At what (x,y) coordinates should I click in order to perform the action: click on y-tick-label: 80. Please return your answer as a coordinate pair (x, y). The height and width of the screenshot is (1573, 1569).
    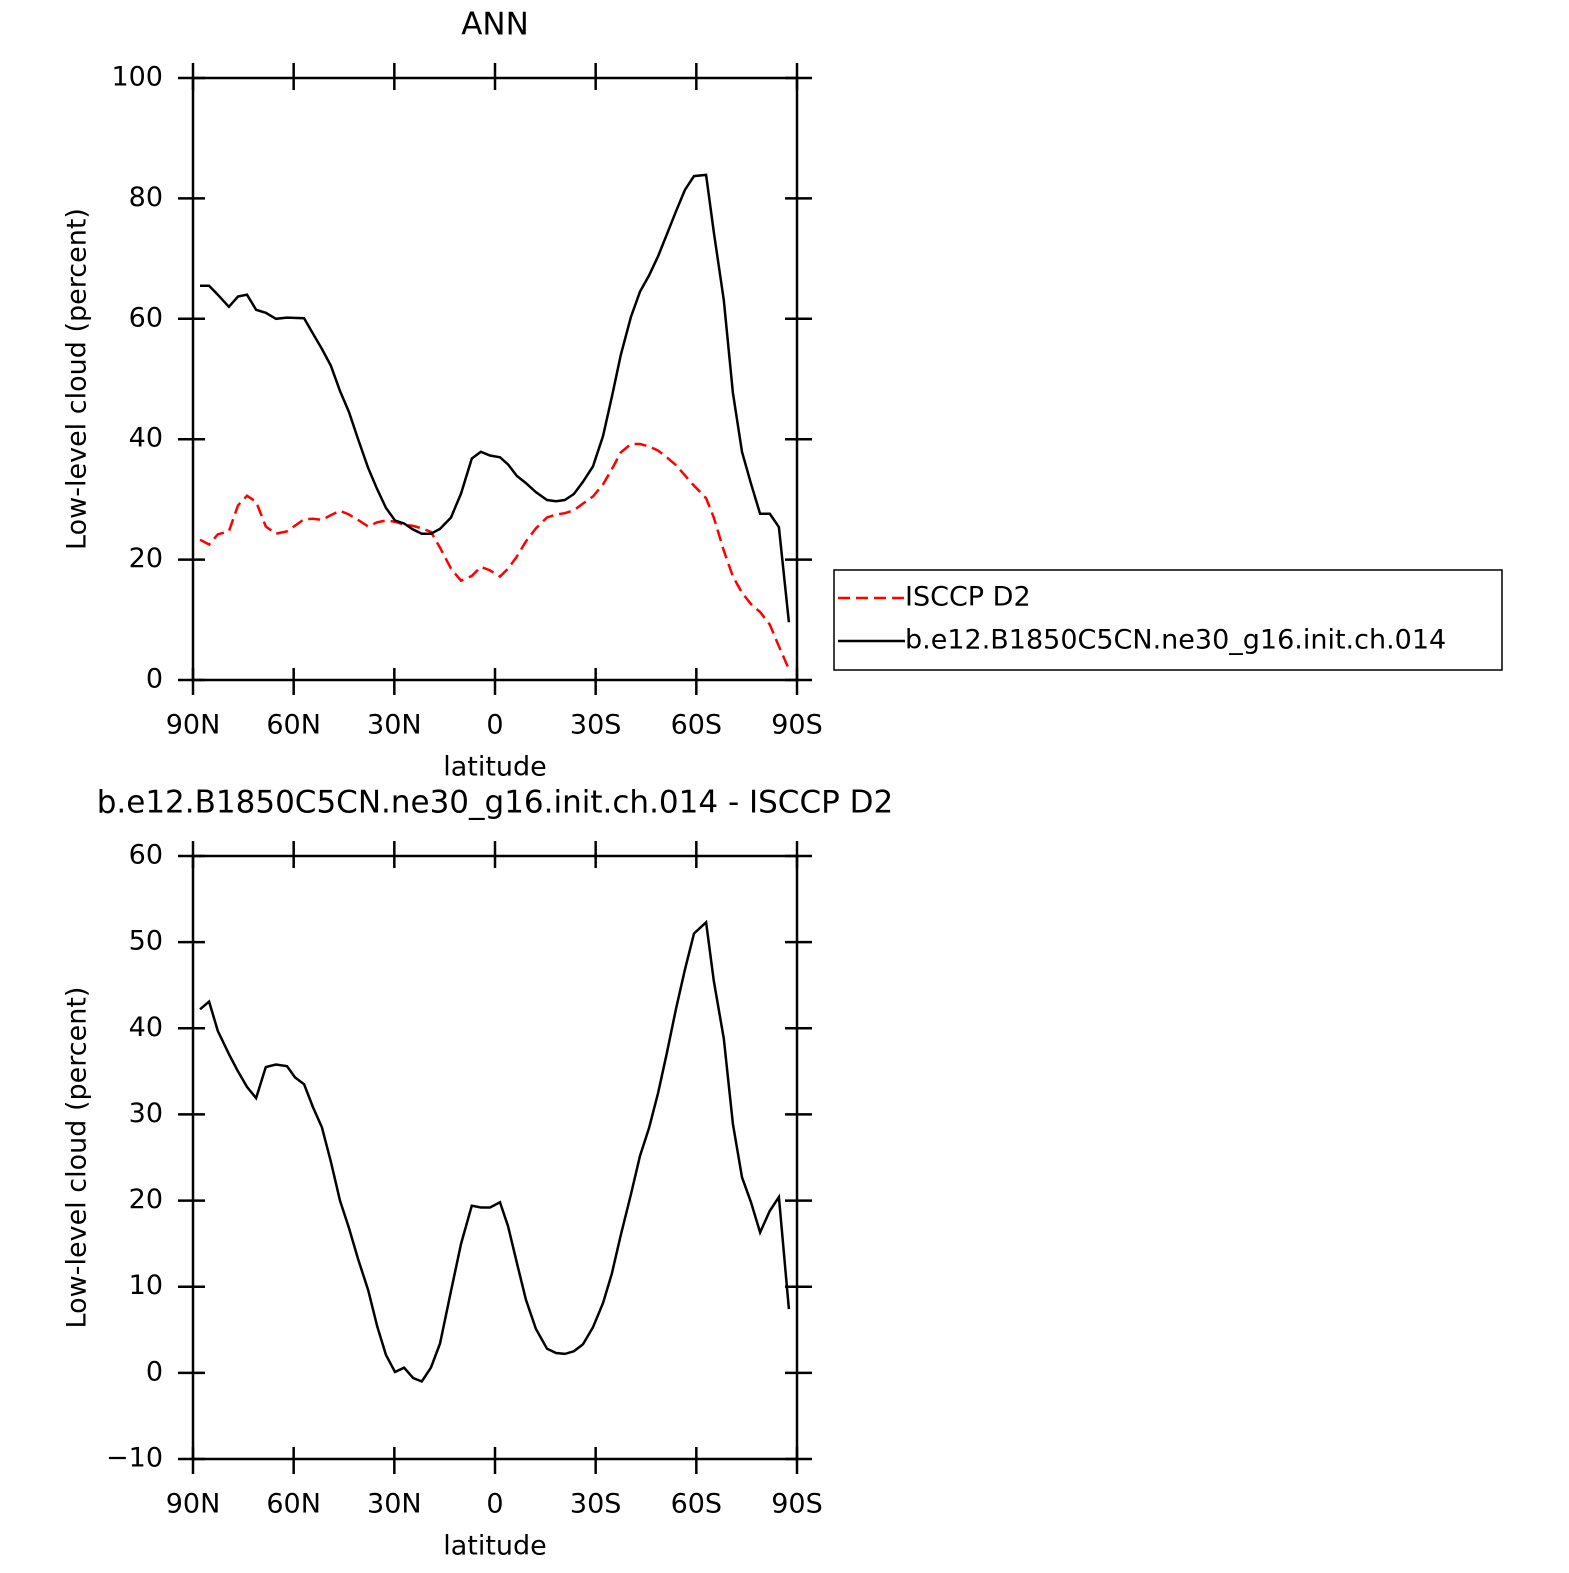
    Looking at the image, I should click on (146, 197).